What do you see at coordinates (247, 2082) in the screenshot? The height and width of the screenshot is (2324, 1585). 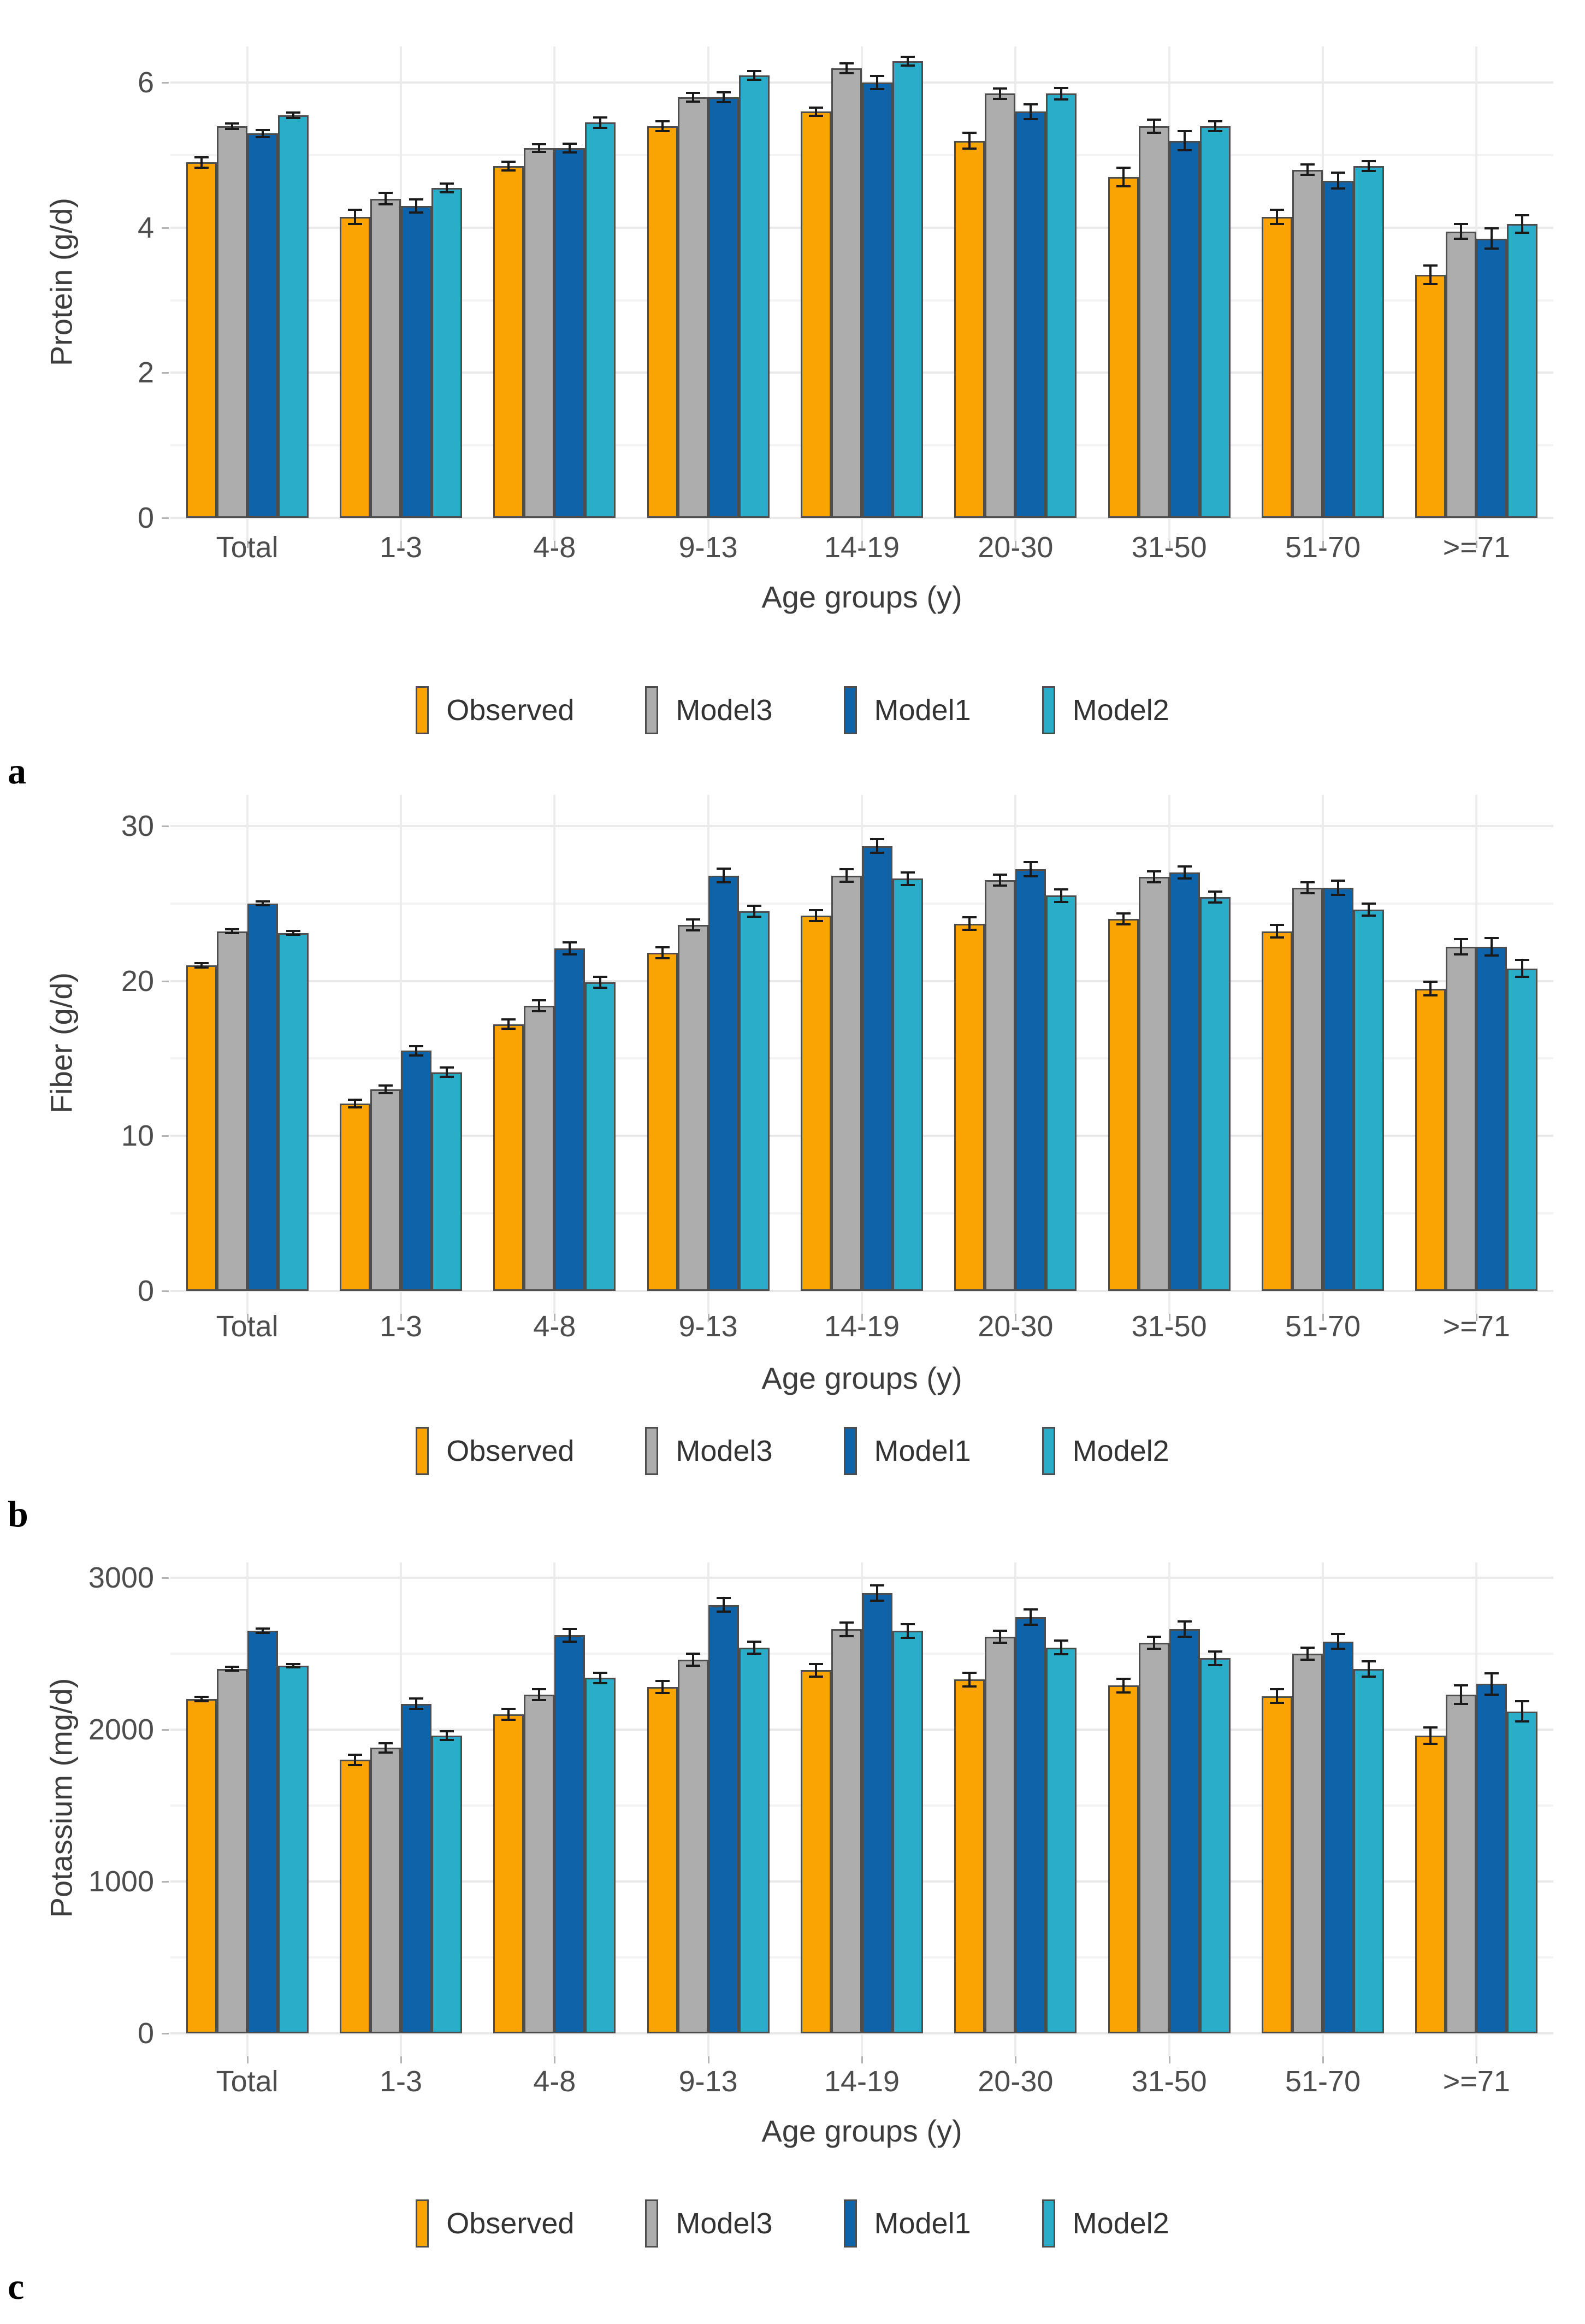 I see `x-tick-label-Total: Total` at bounding box center [247, 2082].